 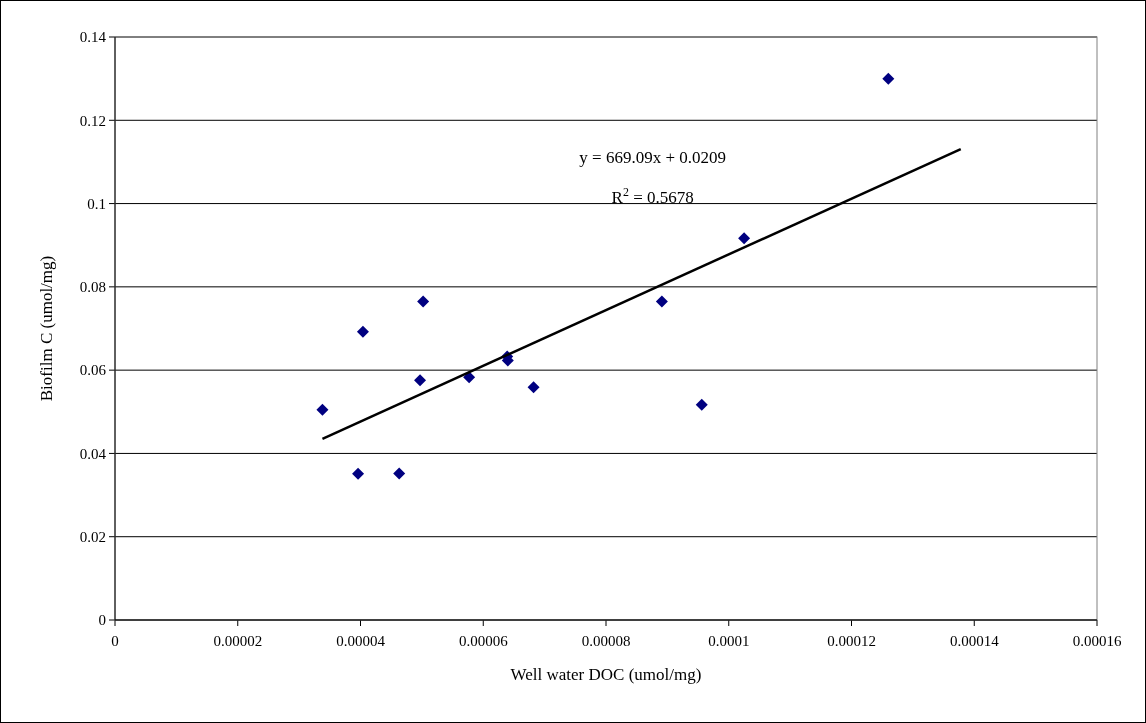 I want to click on y-tick-label: 0, so click(x=102, y=620).